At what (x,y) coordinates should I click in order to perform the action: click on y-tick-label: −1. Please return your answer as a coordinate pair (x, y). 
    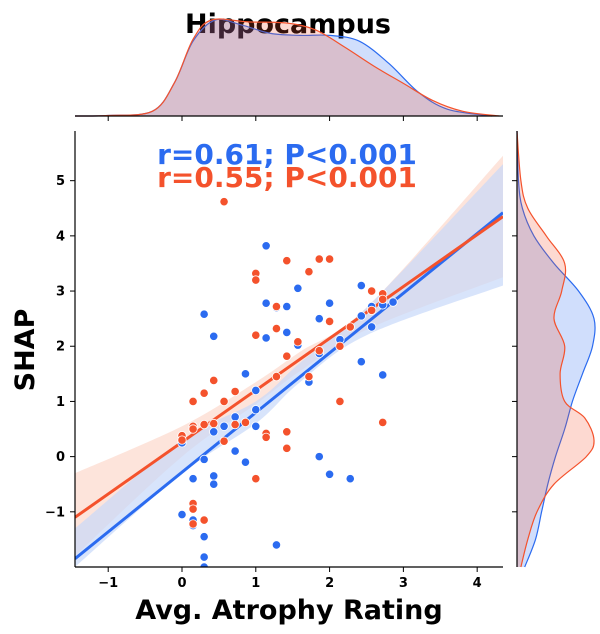
    Looking at the image, I should click on (55, 512).